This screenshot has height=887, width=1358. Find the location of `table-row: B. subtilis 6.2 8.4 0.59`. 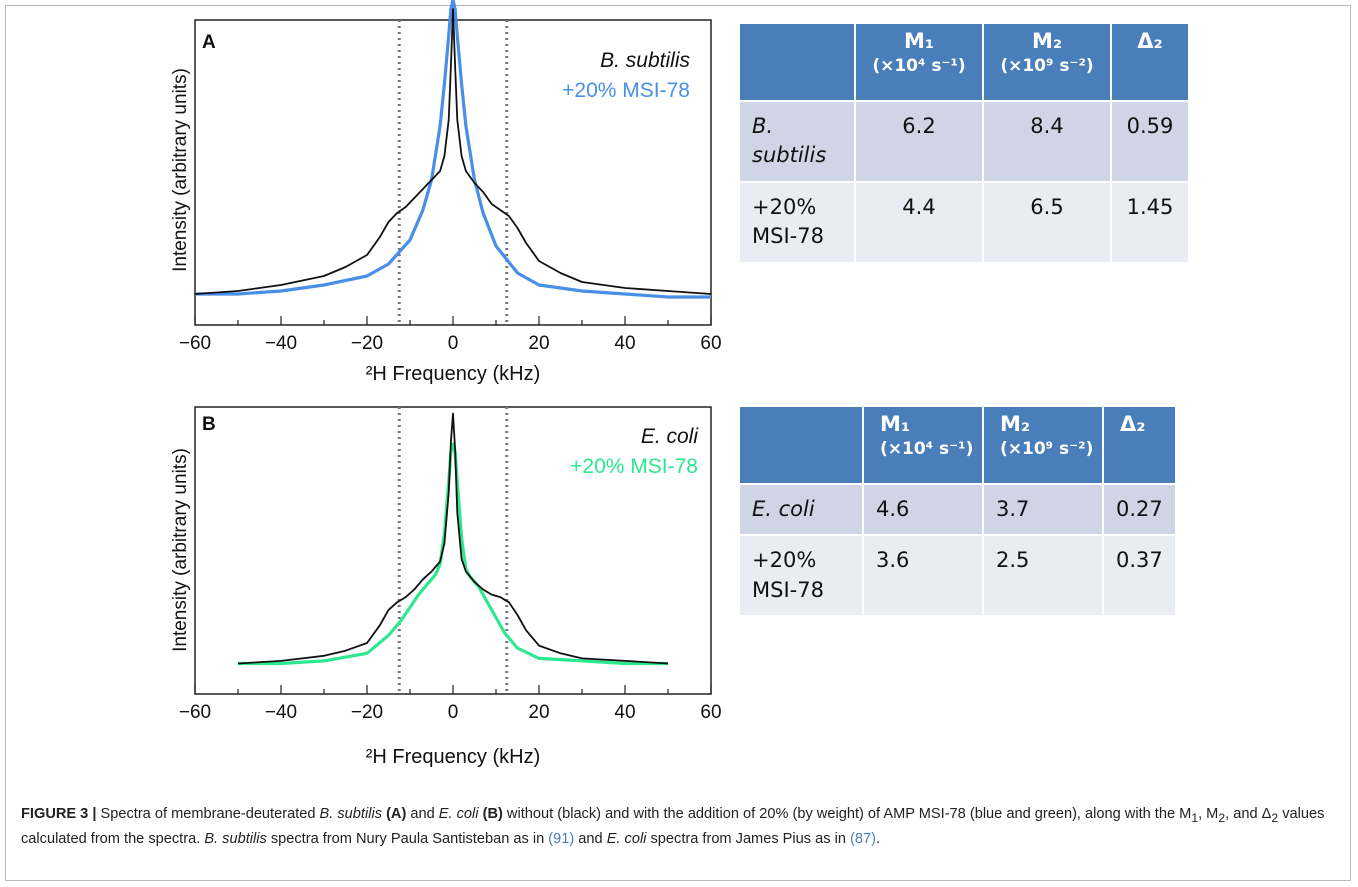

table-row: B. subtilis 6.2 8.4 0.59 is located at coordinates (964, 141).